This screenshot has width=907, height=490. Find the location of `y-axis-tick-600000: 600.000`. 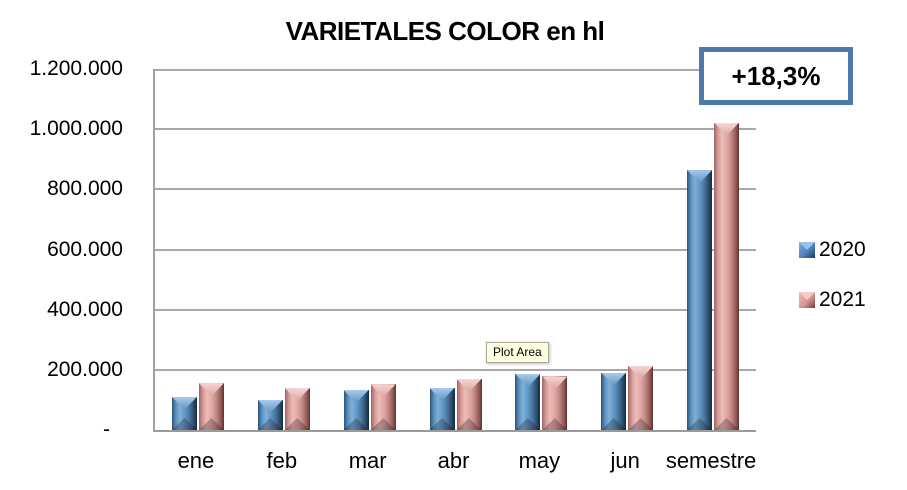

y-axis-tick-600000: 600.000 is located at coordinates (85, 249).